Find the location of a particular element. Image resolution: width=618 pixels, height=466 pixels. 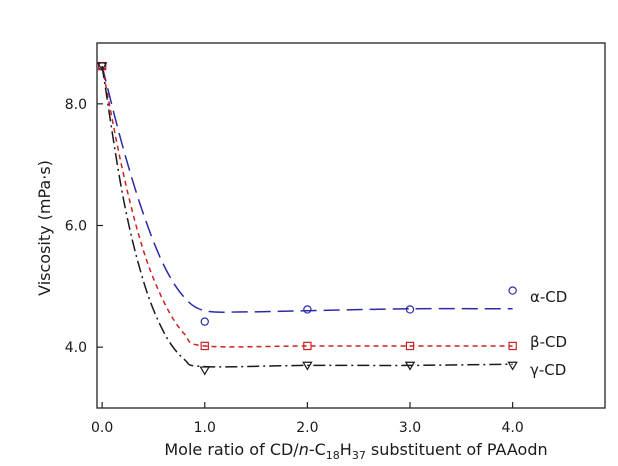

series-label: γ-CD is located at coordinates (548, 370).